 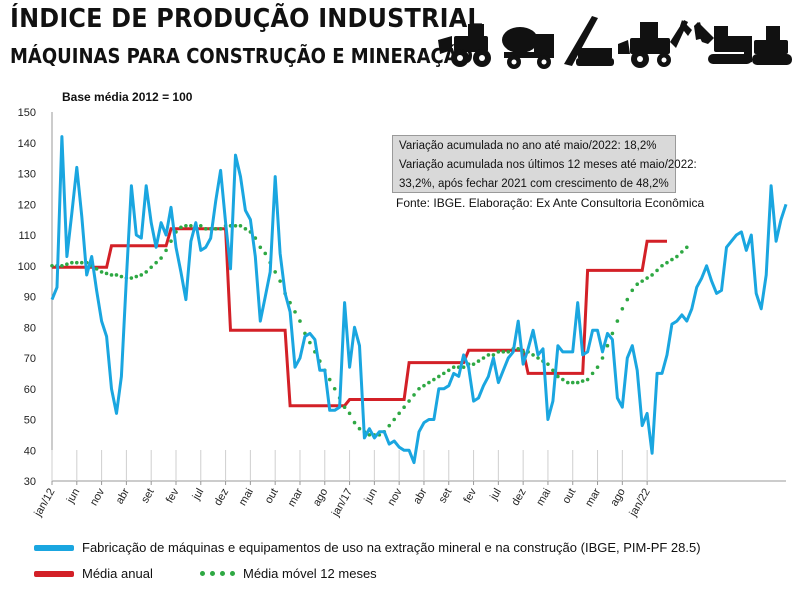 I want to click on x-tick-label: jan/17, so click(x=342, y=503).